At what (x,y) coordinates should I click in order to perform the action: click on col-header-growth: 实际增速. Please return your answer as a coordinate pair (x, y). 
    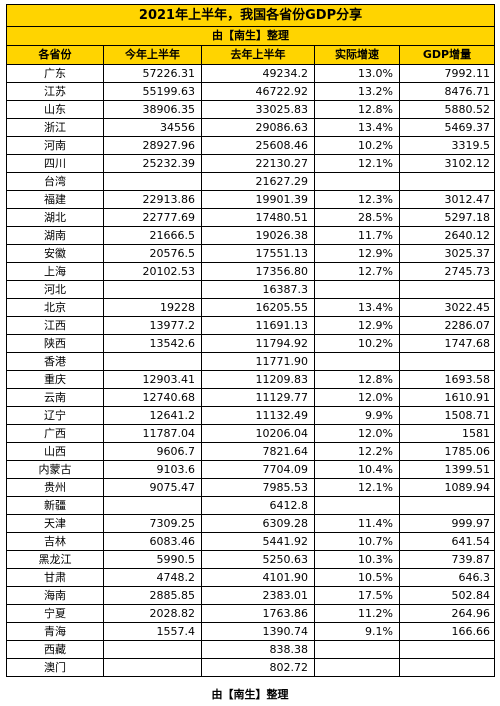
    Looking at the image, I should click on (357, 55).